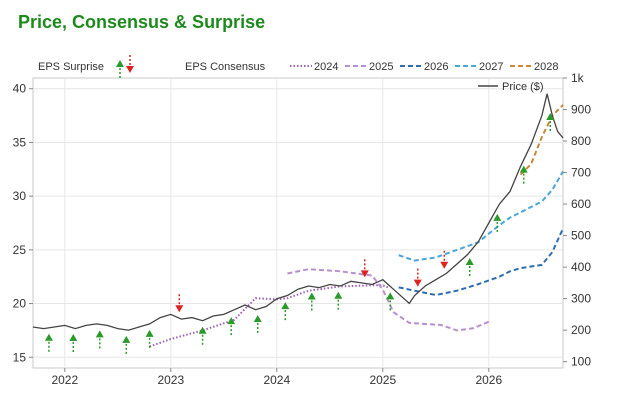 This screenshot has width=619, height=405. What do you see at coordinates (20, 357) in the screenshot?
I see `left-tick-label: 15` at bounding box center [20, 357].